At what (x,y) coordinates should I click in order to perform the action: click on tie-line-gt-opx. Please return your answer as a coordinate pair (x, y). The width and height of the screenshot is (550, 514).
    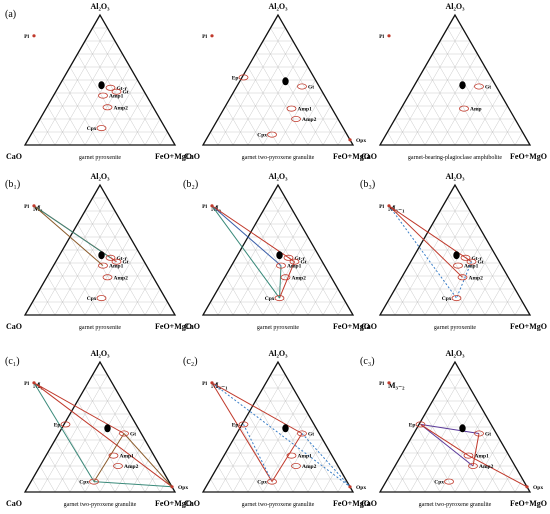
    Looking at the image, I should click on (148, 460).